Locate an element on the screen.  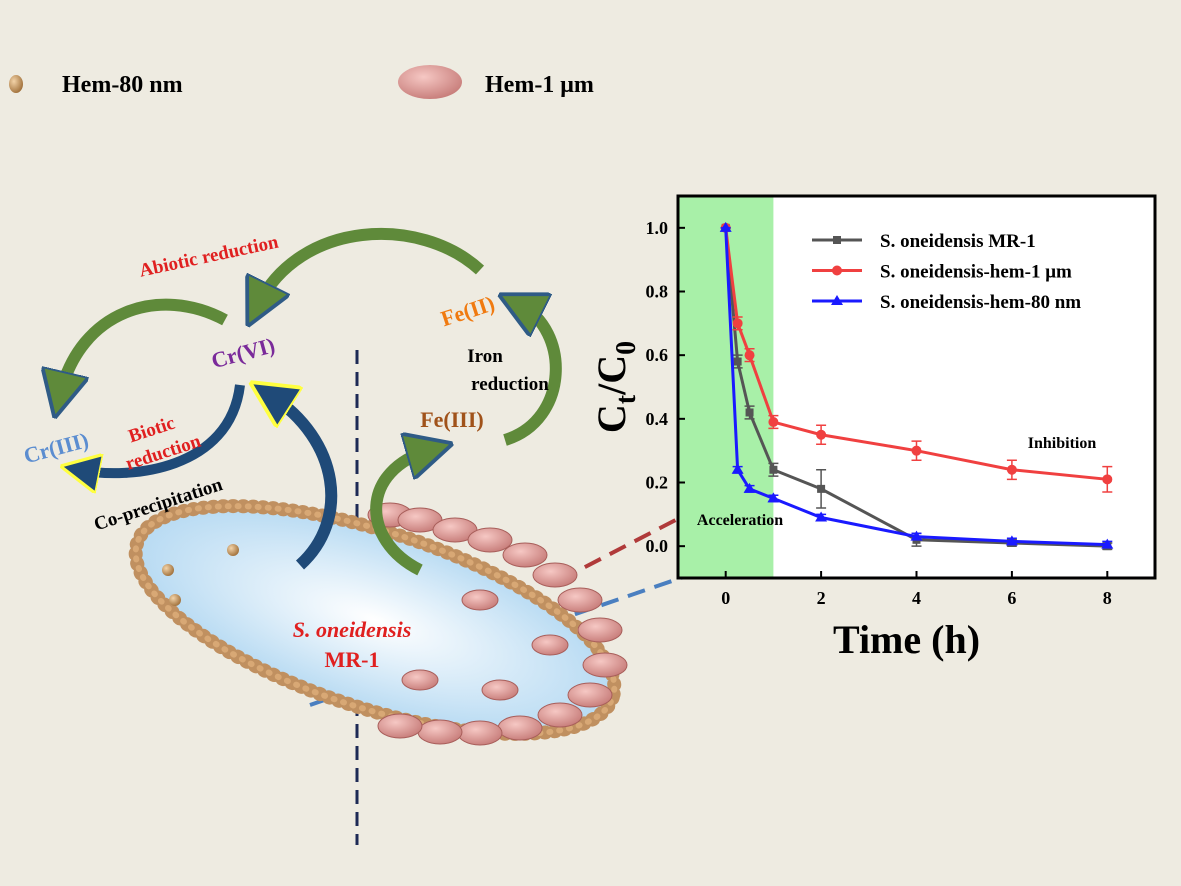
y-tick-label: 0.0 is located at coordinates (657, 546).